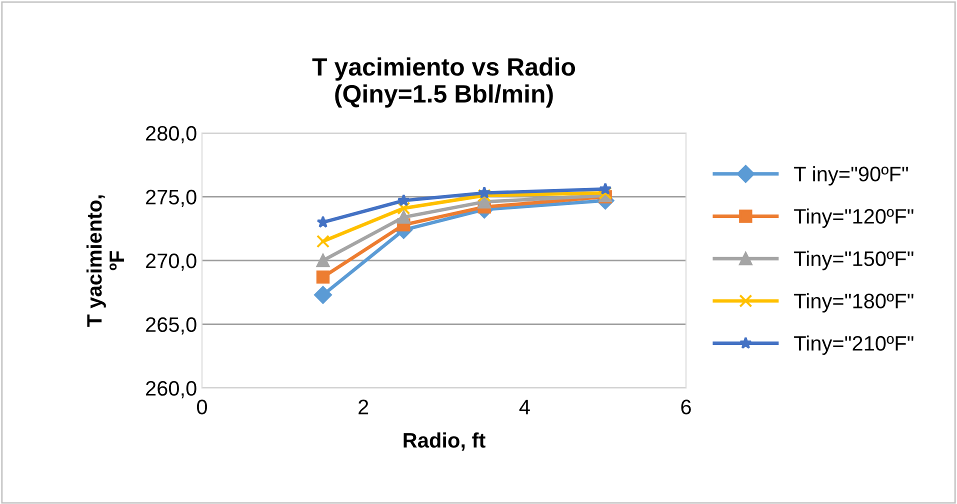 This screenshot has width=957, height=504. I want to click on legend-label: Tiny="210ºF", so click(854, 345).